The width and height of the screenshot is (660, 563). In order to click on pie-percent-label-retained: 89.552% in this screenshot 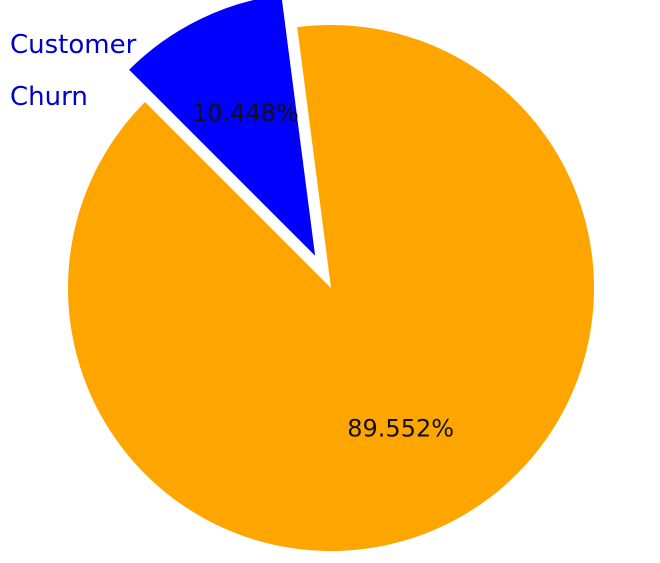, I will do `click(400, 429)`.